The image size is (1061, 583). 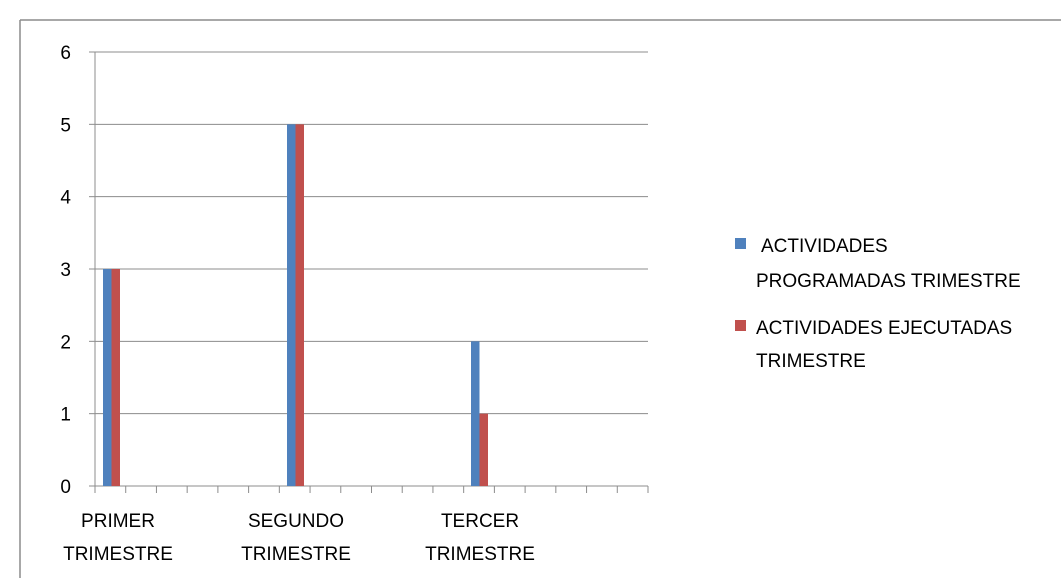 What do you see at coordinates (65, 487) in the screenshot?
I see `y-tick-label: 0` at bounding box center [65, 487].